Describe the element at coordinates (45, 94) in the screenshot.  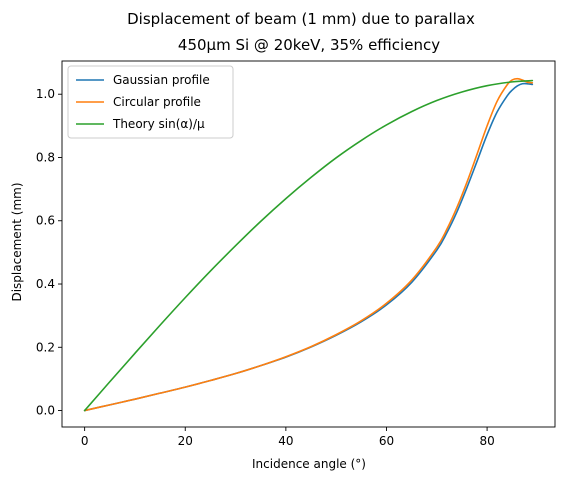
I see `y-tick-label: 1.0` at that location.